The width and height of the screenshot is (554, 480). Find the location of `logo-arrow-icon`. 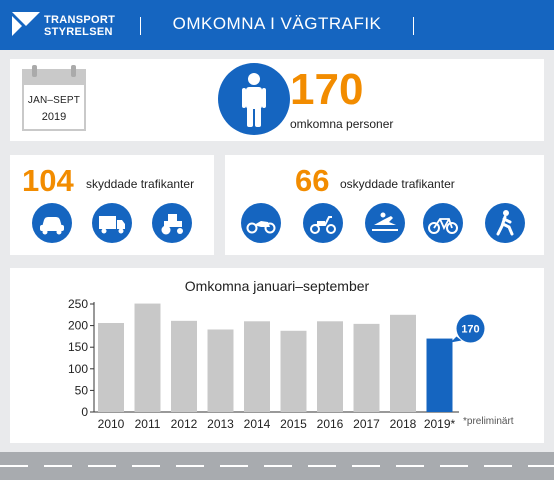

logo-arrow-icon is located at coordinates (26, 24).